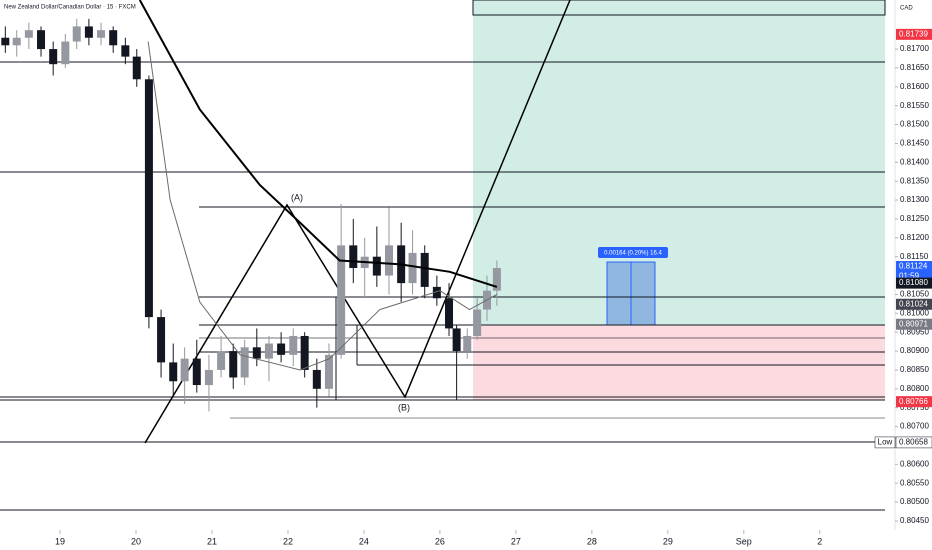 This screenshot has height=550, width=932. I want to click on y-tick-label: 0.80600, so click(914, 463).